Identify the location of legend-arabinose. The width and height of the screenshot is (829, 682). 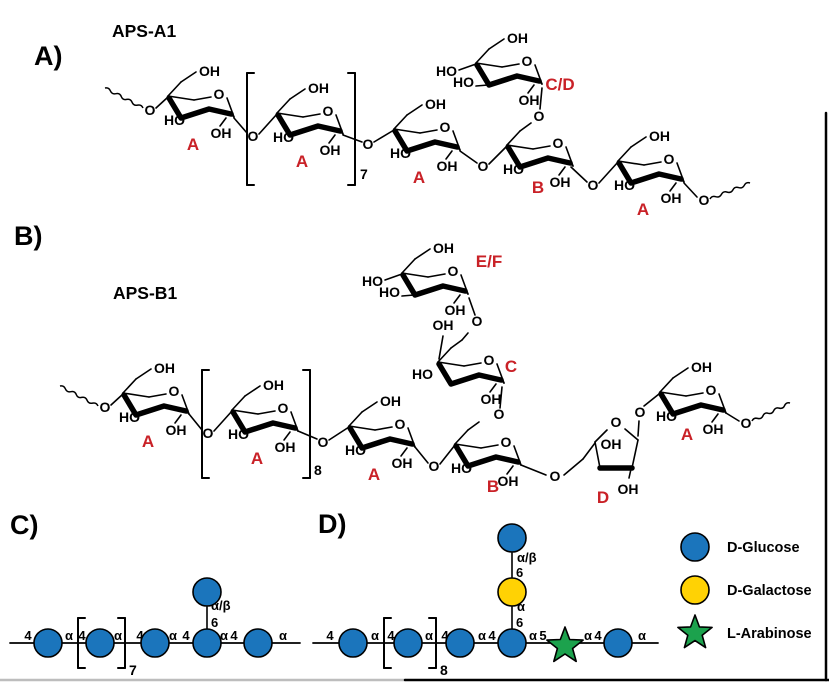
(695, 631).